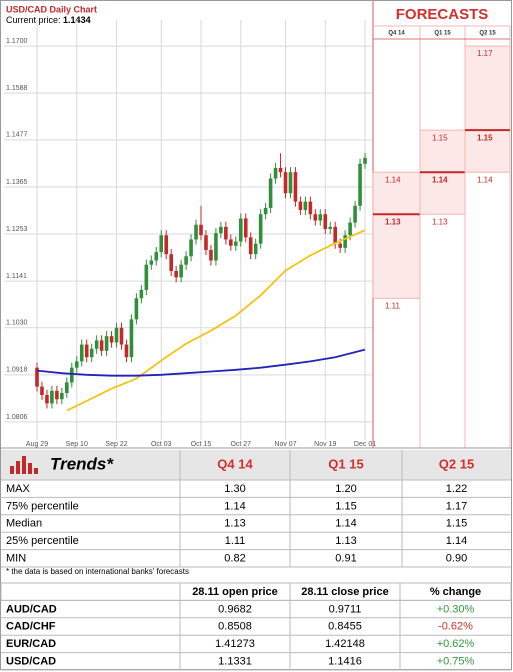 The width and height of the screenshot is (513, 672). I want to click on x-tick-label: Dec 01, so click(365, 444).